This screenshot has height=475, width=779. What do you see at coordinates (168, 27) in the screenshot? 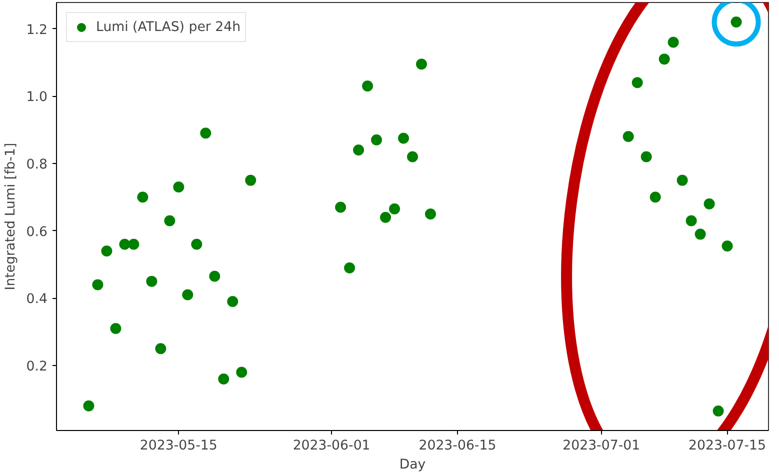
I see `legend-label: Lumi (ATLAS) per 24h` at bounding box center [168, 27].